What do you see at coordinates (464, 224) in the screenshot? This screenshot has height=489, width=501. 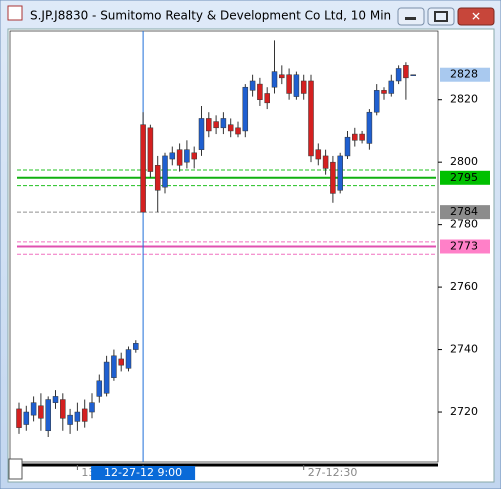 I see `y-tick-label: 2780` at bounding box center [464, 224].